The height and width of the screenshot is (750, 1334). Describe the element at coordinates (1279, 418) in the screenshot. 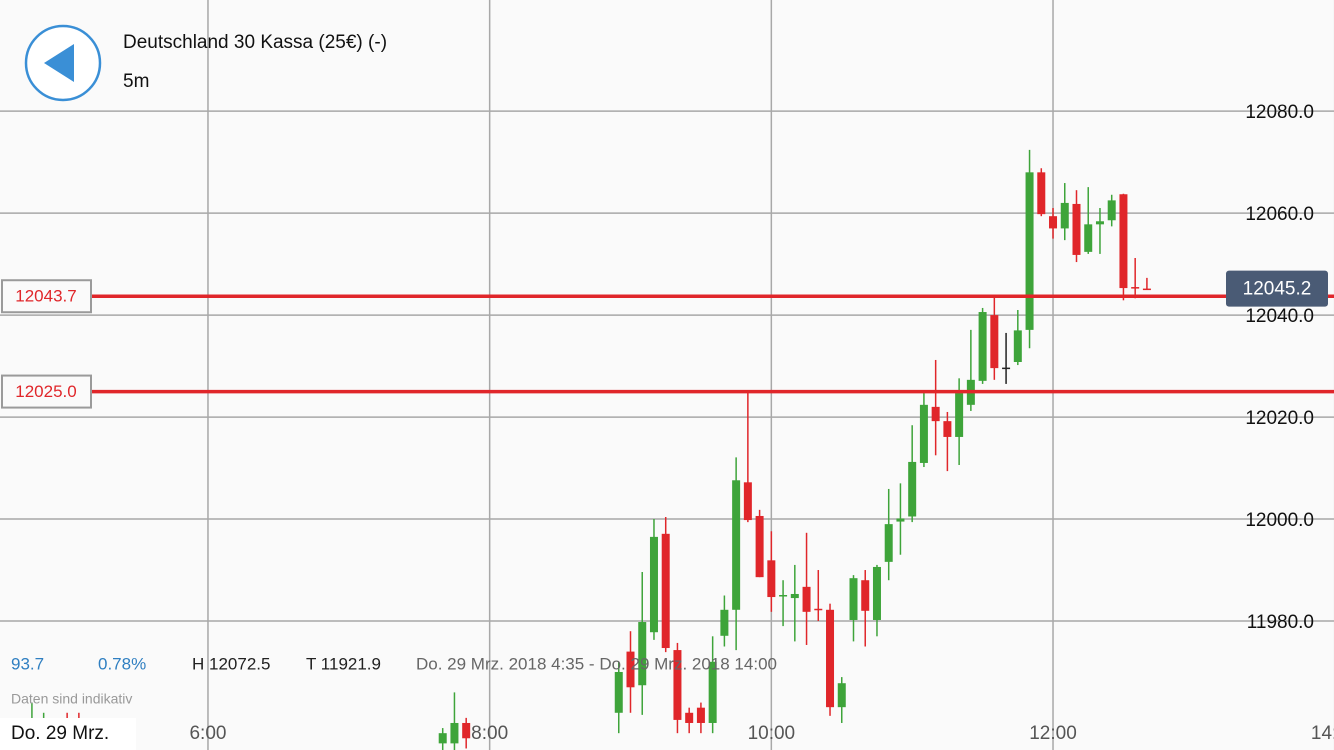

I see `y-tick-label: 12020.0` at that location.